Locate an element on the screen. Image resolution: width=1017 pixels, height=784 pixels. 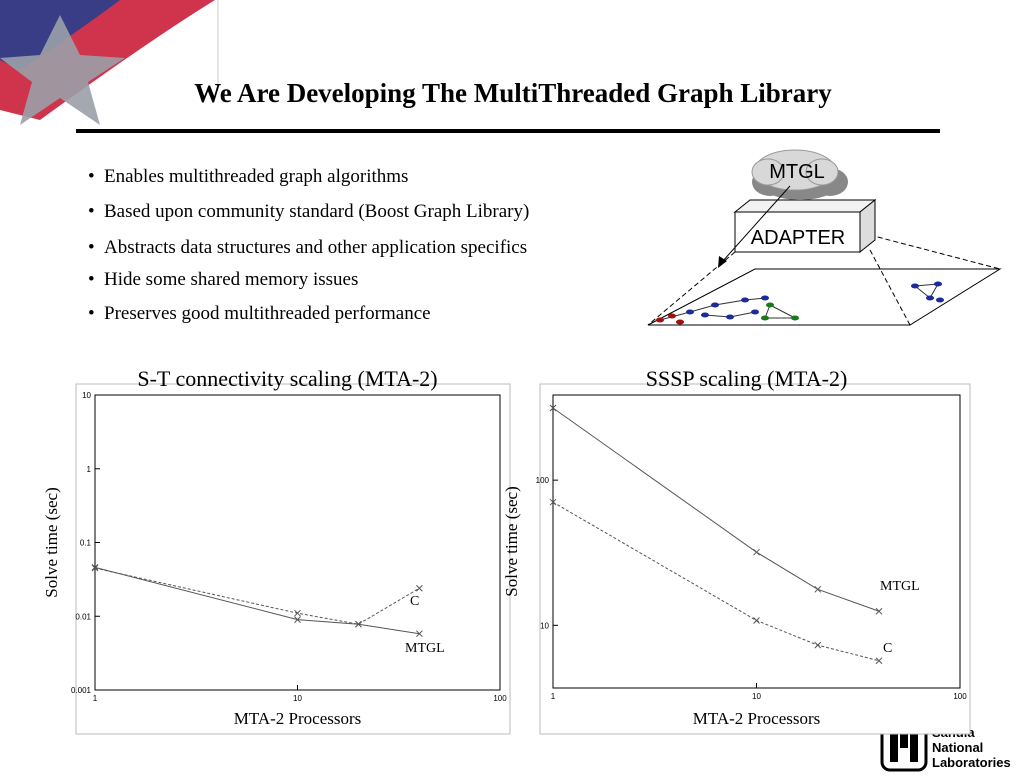
y-tick-label: 0.001 is located at coordinates (81, 690).